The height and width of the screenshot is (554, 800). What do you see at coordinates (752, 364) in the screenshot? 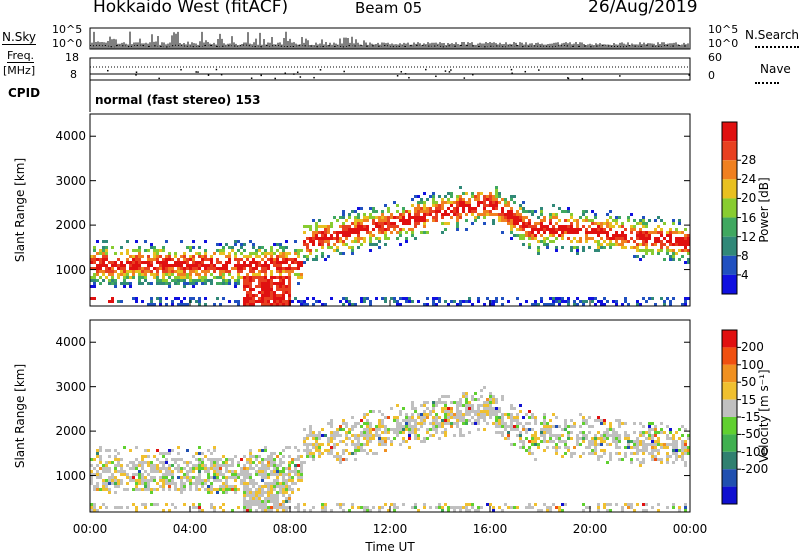
I see `colorbar-tick-label: 100` at bounding box center [752, 364].